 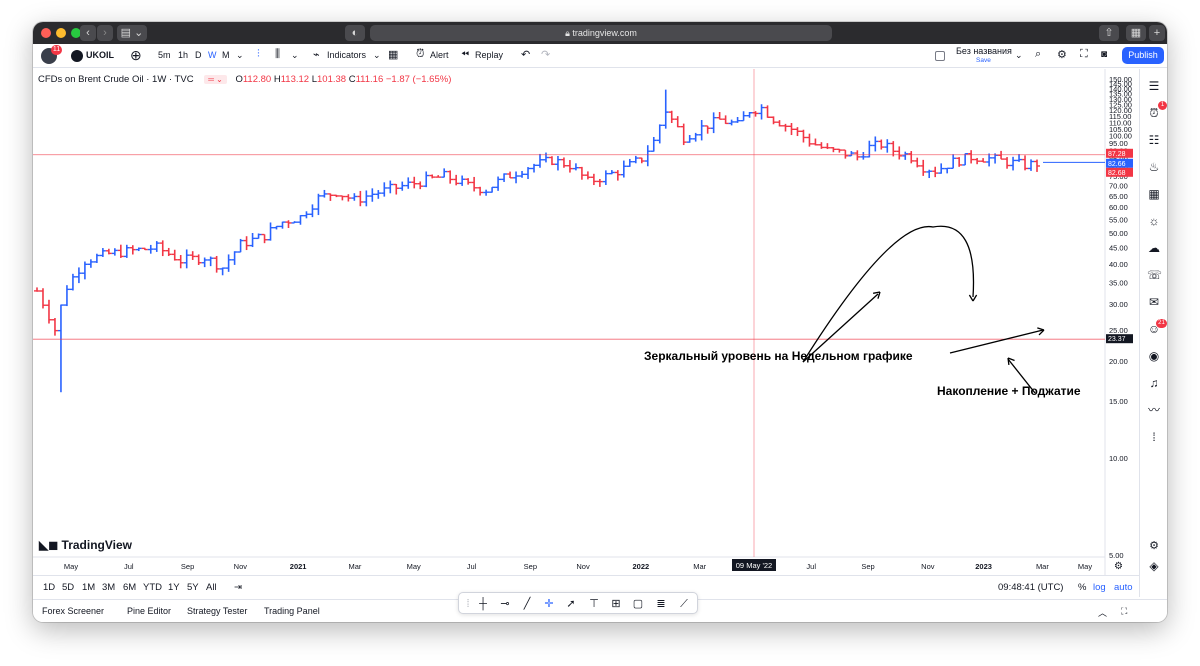 What do you see at coordinates (193, 587) in the screenshot?
I see `range-5y: 5Y` at bounding box center [193, 587].